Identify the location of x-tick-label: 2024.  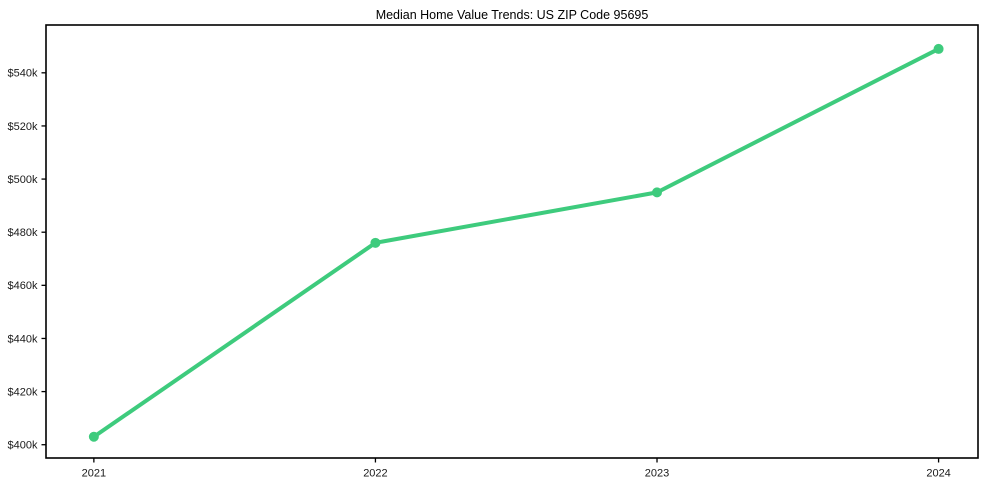
(938, 474).